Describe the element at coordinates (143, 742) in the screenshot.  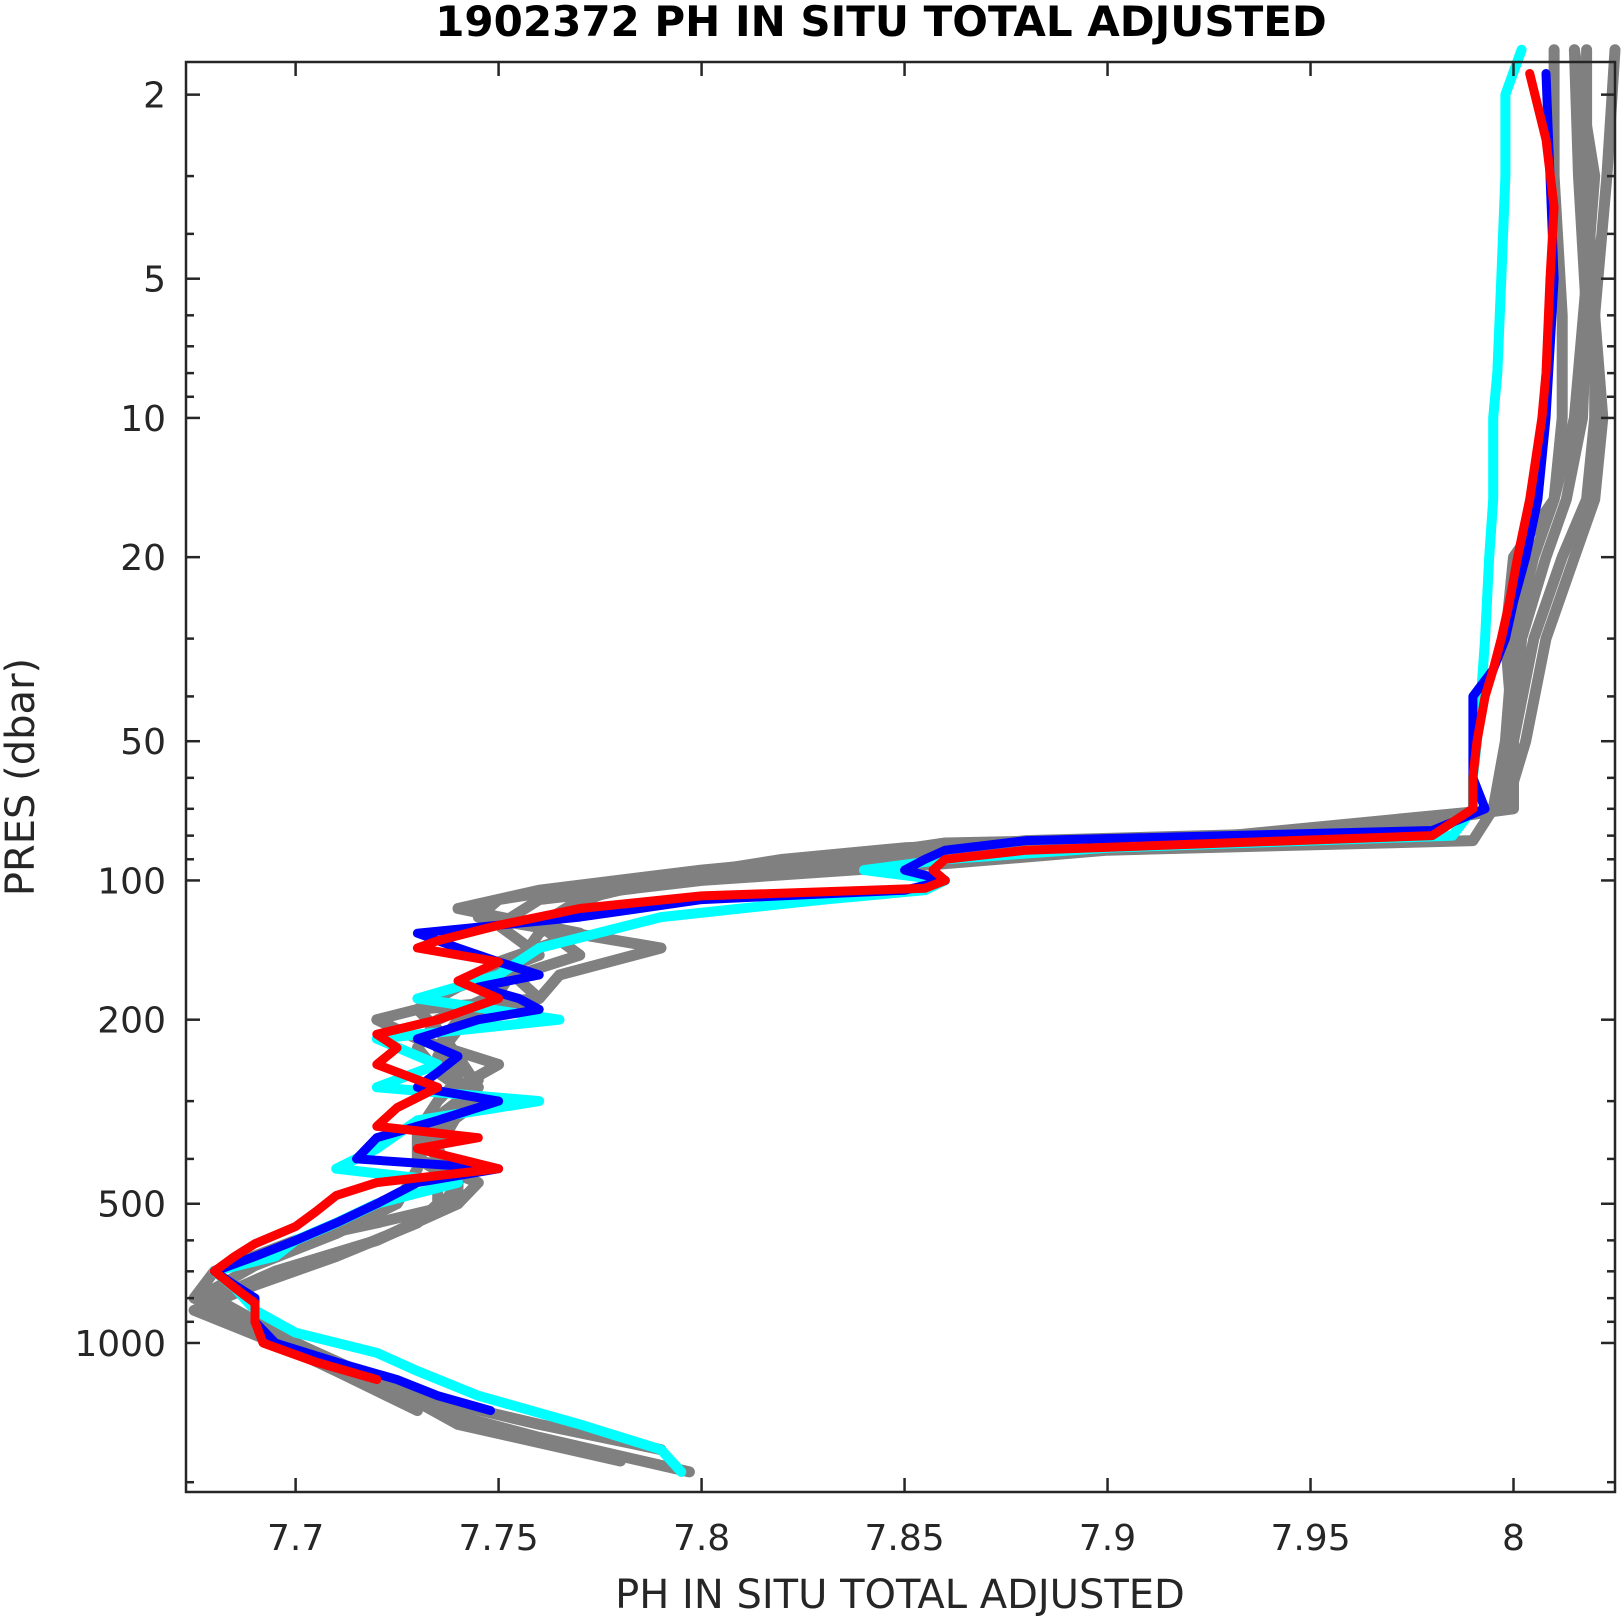
I see `y-tick-label: 50` at that location.